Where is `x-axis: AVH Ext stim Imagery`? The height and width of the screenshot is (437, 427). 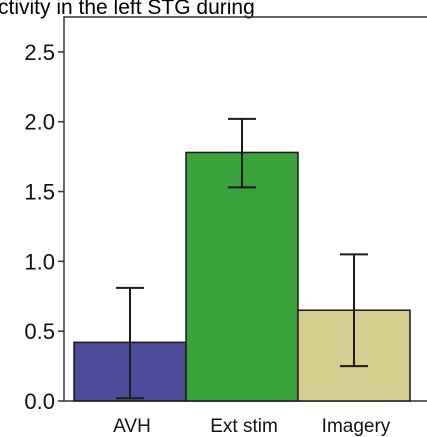
x-axis: AVH Ext stim Imagery is located at coordinates (252, 426).